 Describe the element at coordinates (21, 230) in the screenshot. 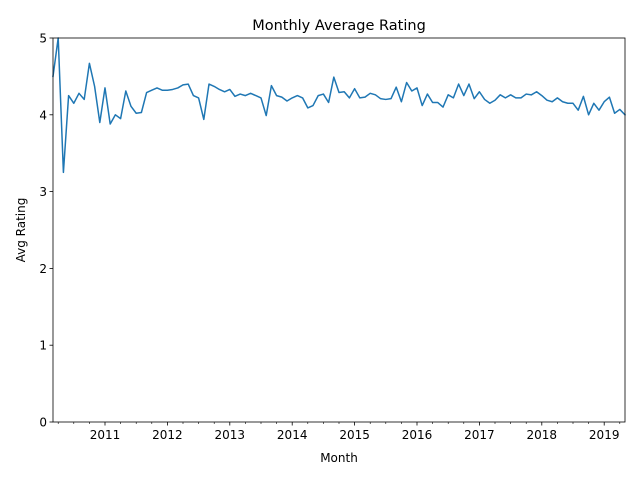

I see `y-axis-title: Avg Rating` at that location.